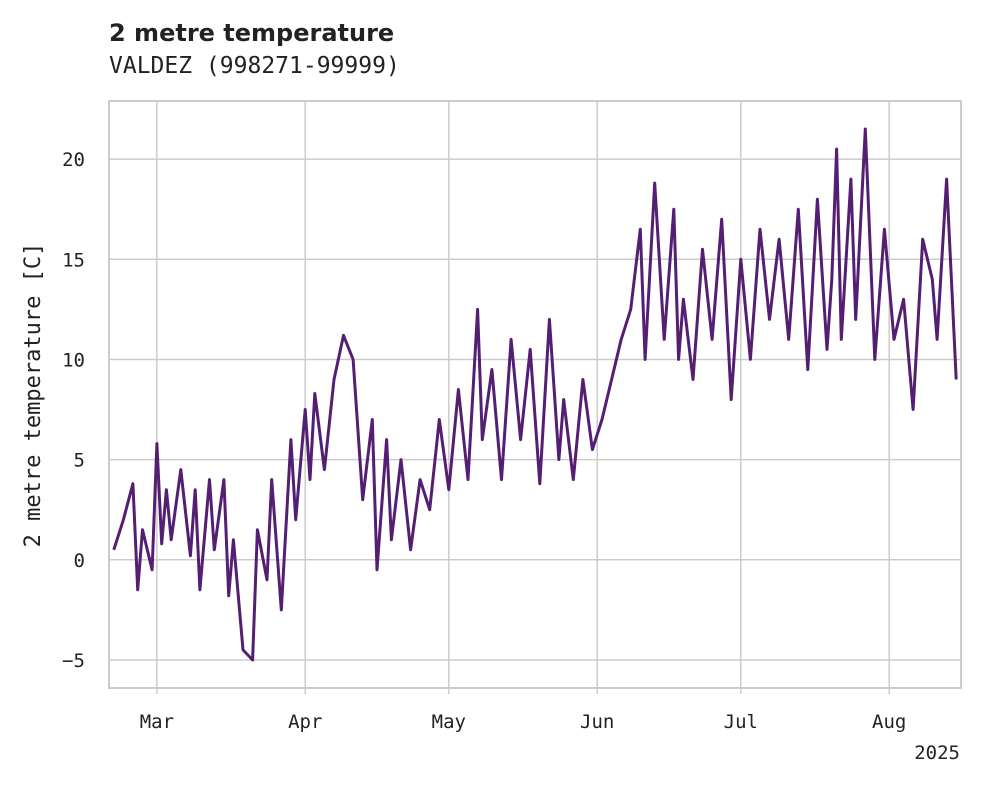 This screenshot has height=785, width=981. What do you see at coordinates (741, 722) in the screenshot?
I see `x-tick-label: Jul` at bounding box center [741, 722].